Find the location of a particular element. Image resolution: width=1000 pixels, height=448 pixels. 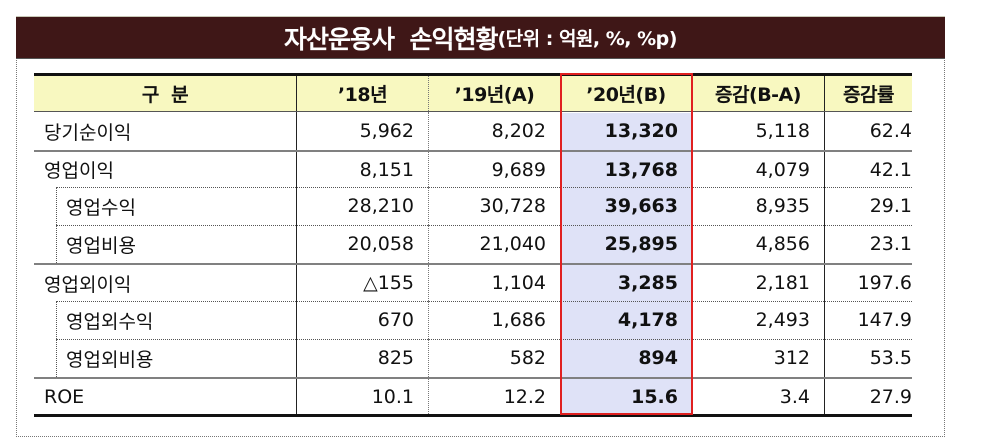

cell-2018: 28,210 is located at coordinates (362, 206).